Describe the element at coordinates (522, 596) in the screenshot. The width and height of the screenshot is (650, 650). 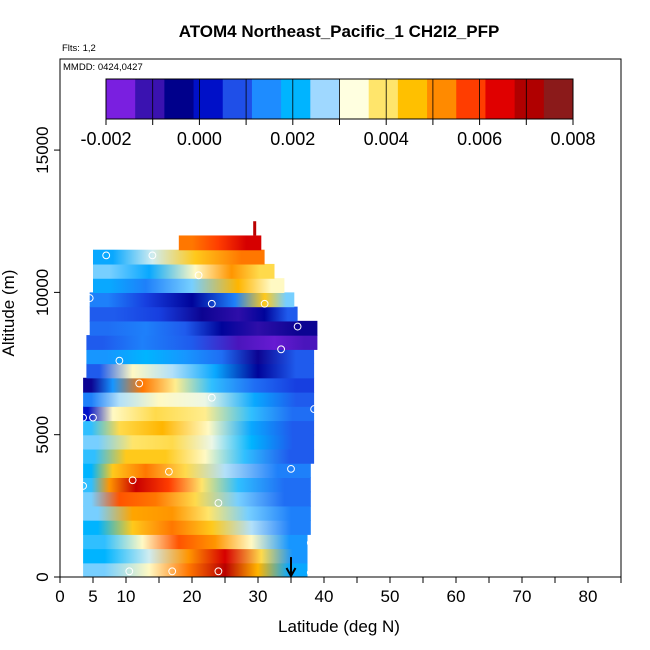
I see `x-tick-label: 70` at that location.